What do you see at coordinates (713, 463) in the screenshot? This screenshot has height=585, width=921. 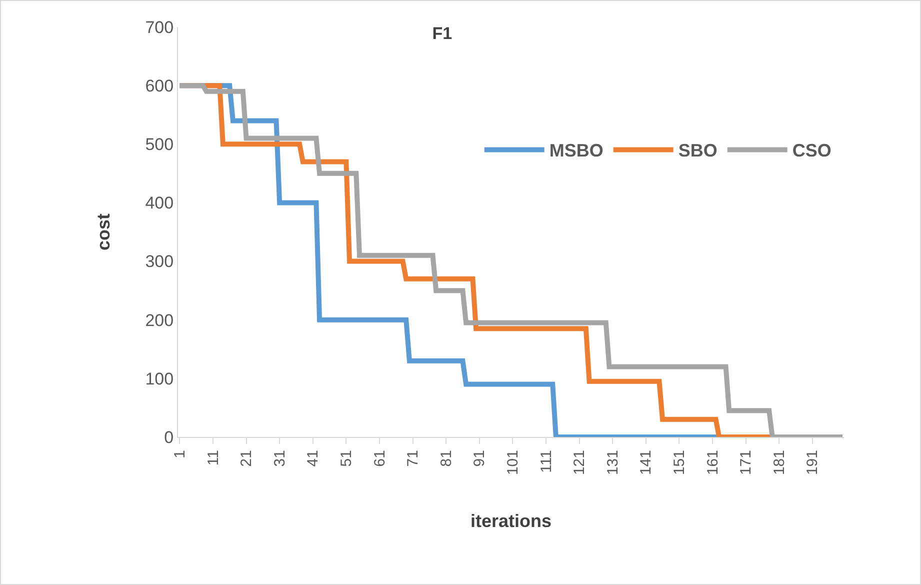 I see `x-tick-label: 161` at bounding box center [713, 463].